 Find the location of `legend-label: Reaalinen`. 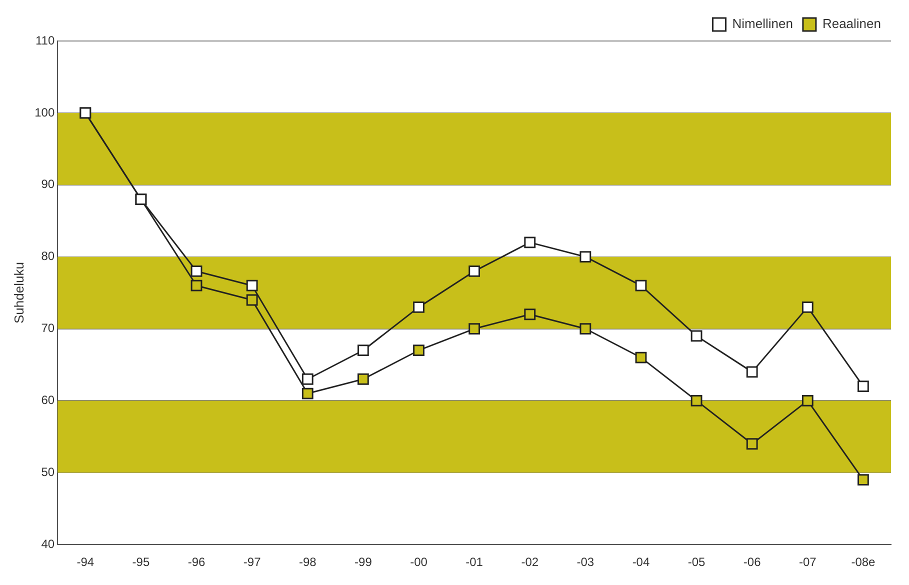

legend-label: Reaalinen is located at coordinates (851, 24).